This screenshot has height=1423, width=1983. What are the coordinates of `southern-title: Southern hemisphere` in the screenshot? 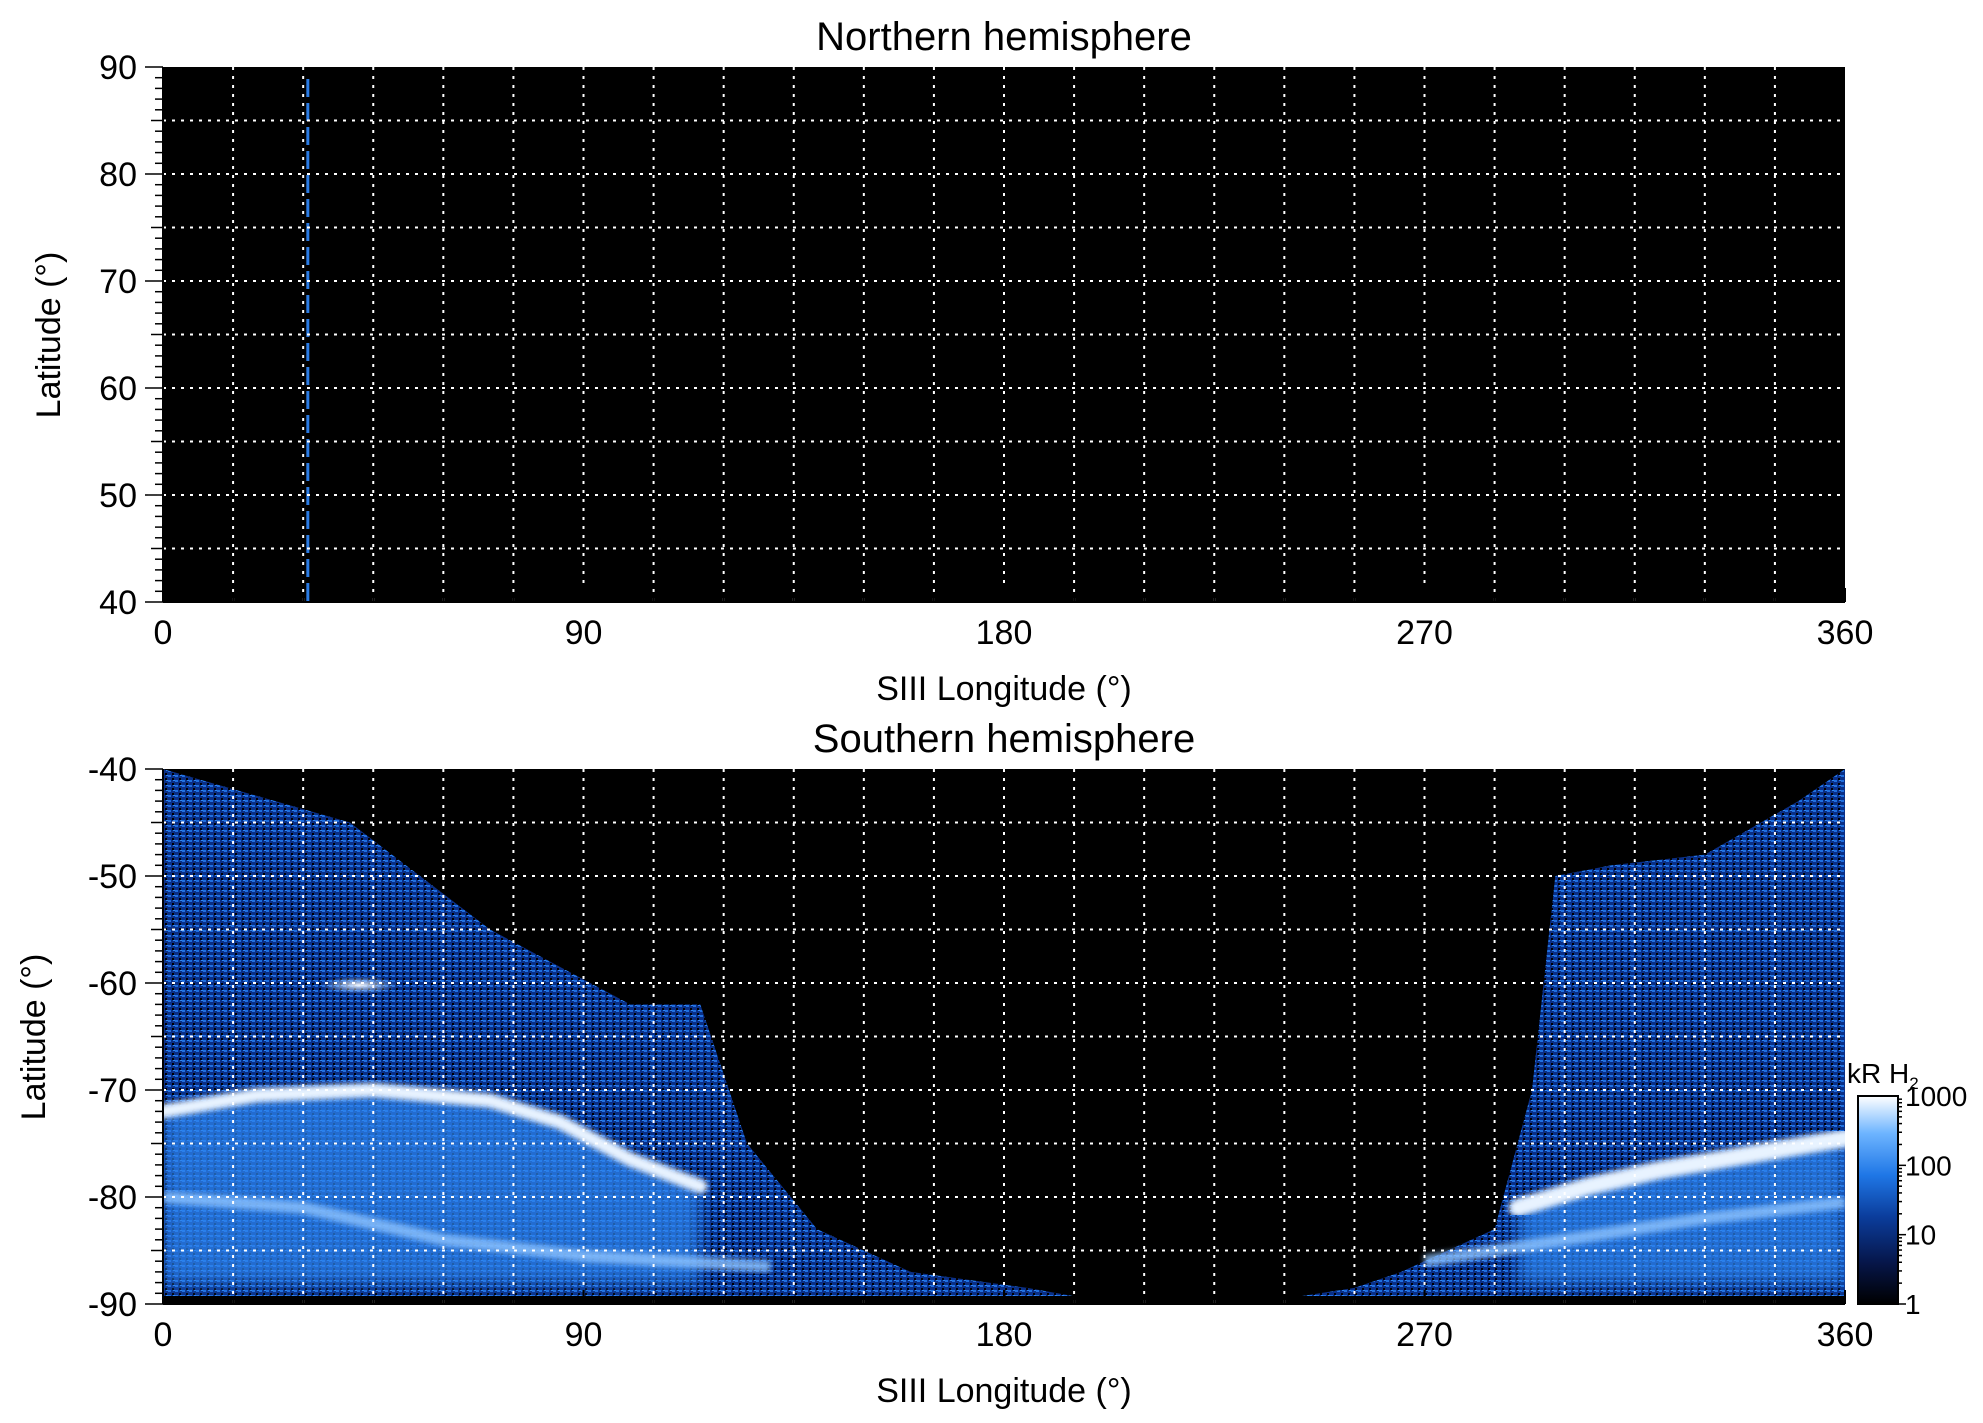 It's located at (1004, 739).